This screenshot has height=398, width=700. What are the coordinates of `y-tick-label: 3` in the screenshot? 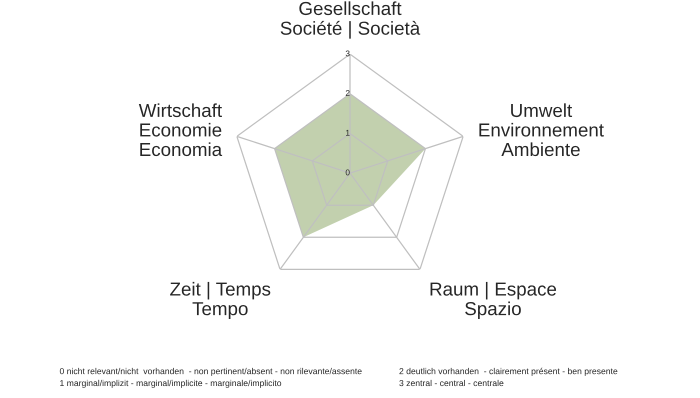 It's located at (348, 53).